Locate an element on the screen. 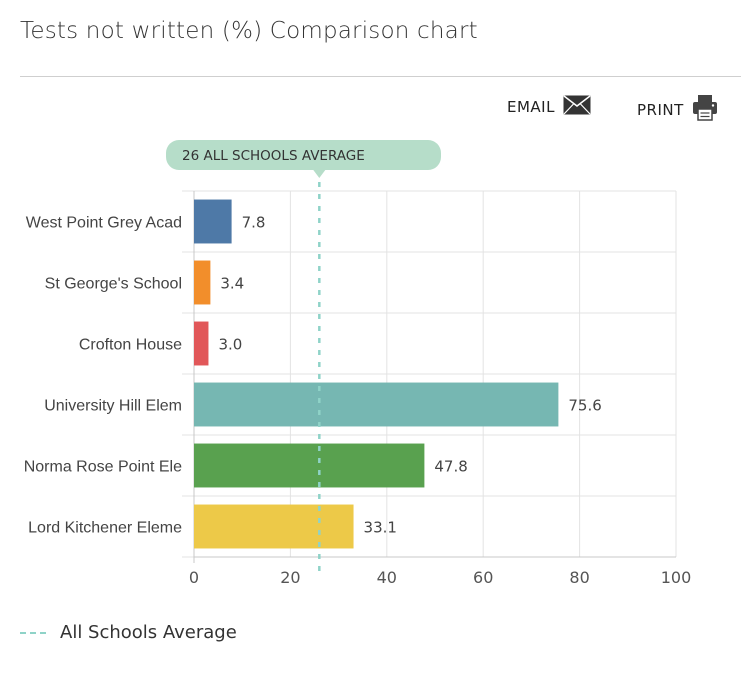 Image resolution: width=741 pixels, height=677 pixels. email-button: EMAIL is located at coordinates (549, 107).